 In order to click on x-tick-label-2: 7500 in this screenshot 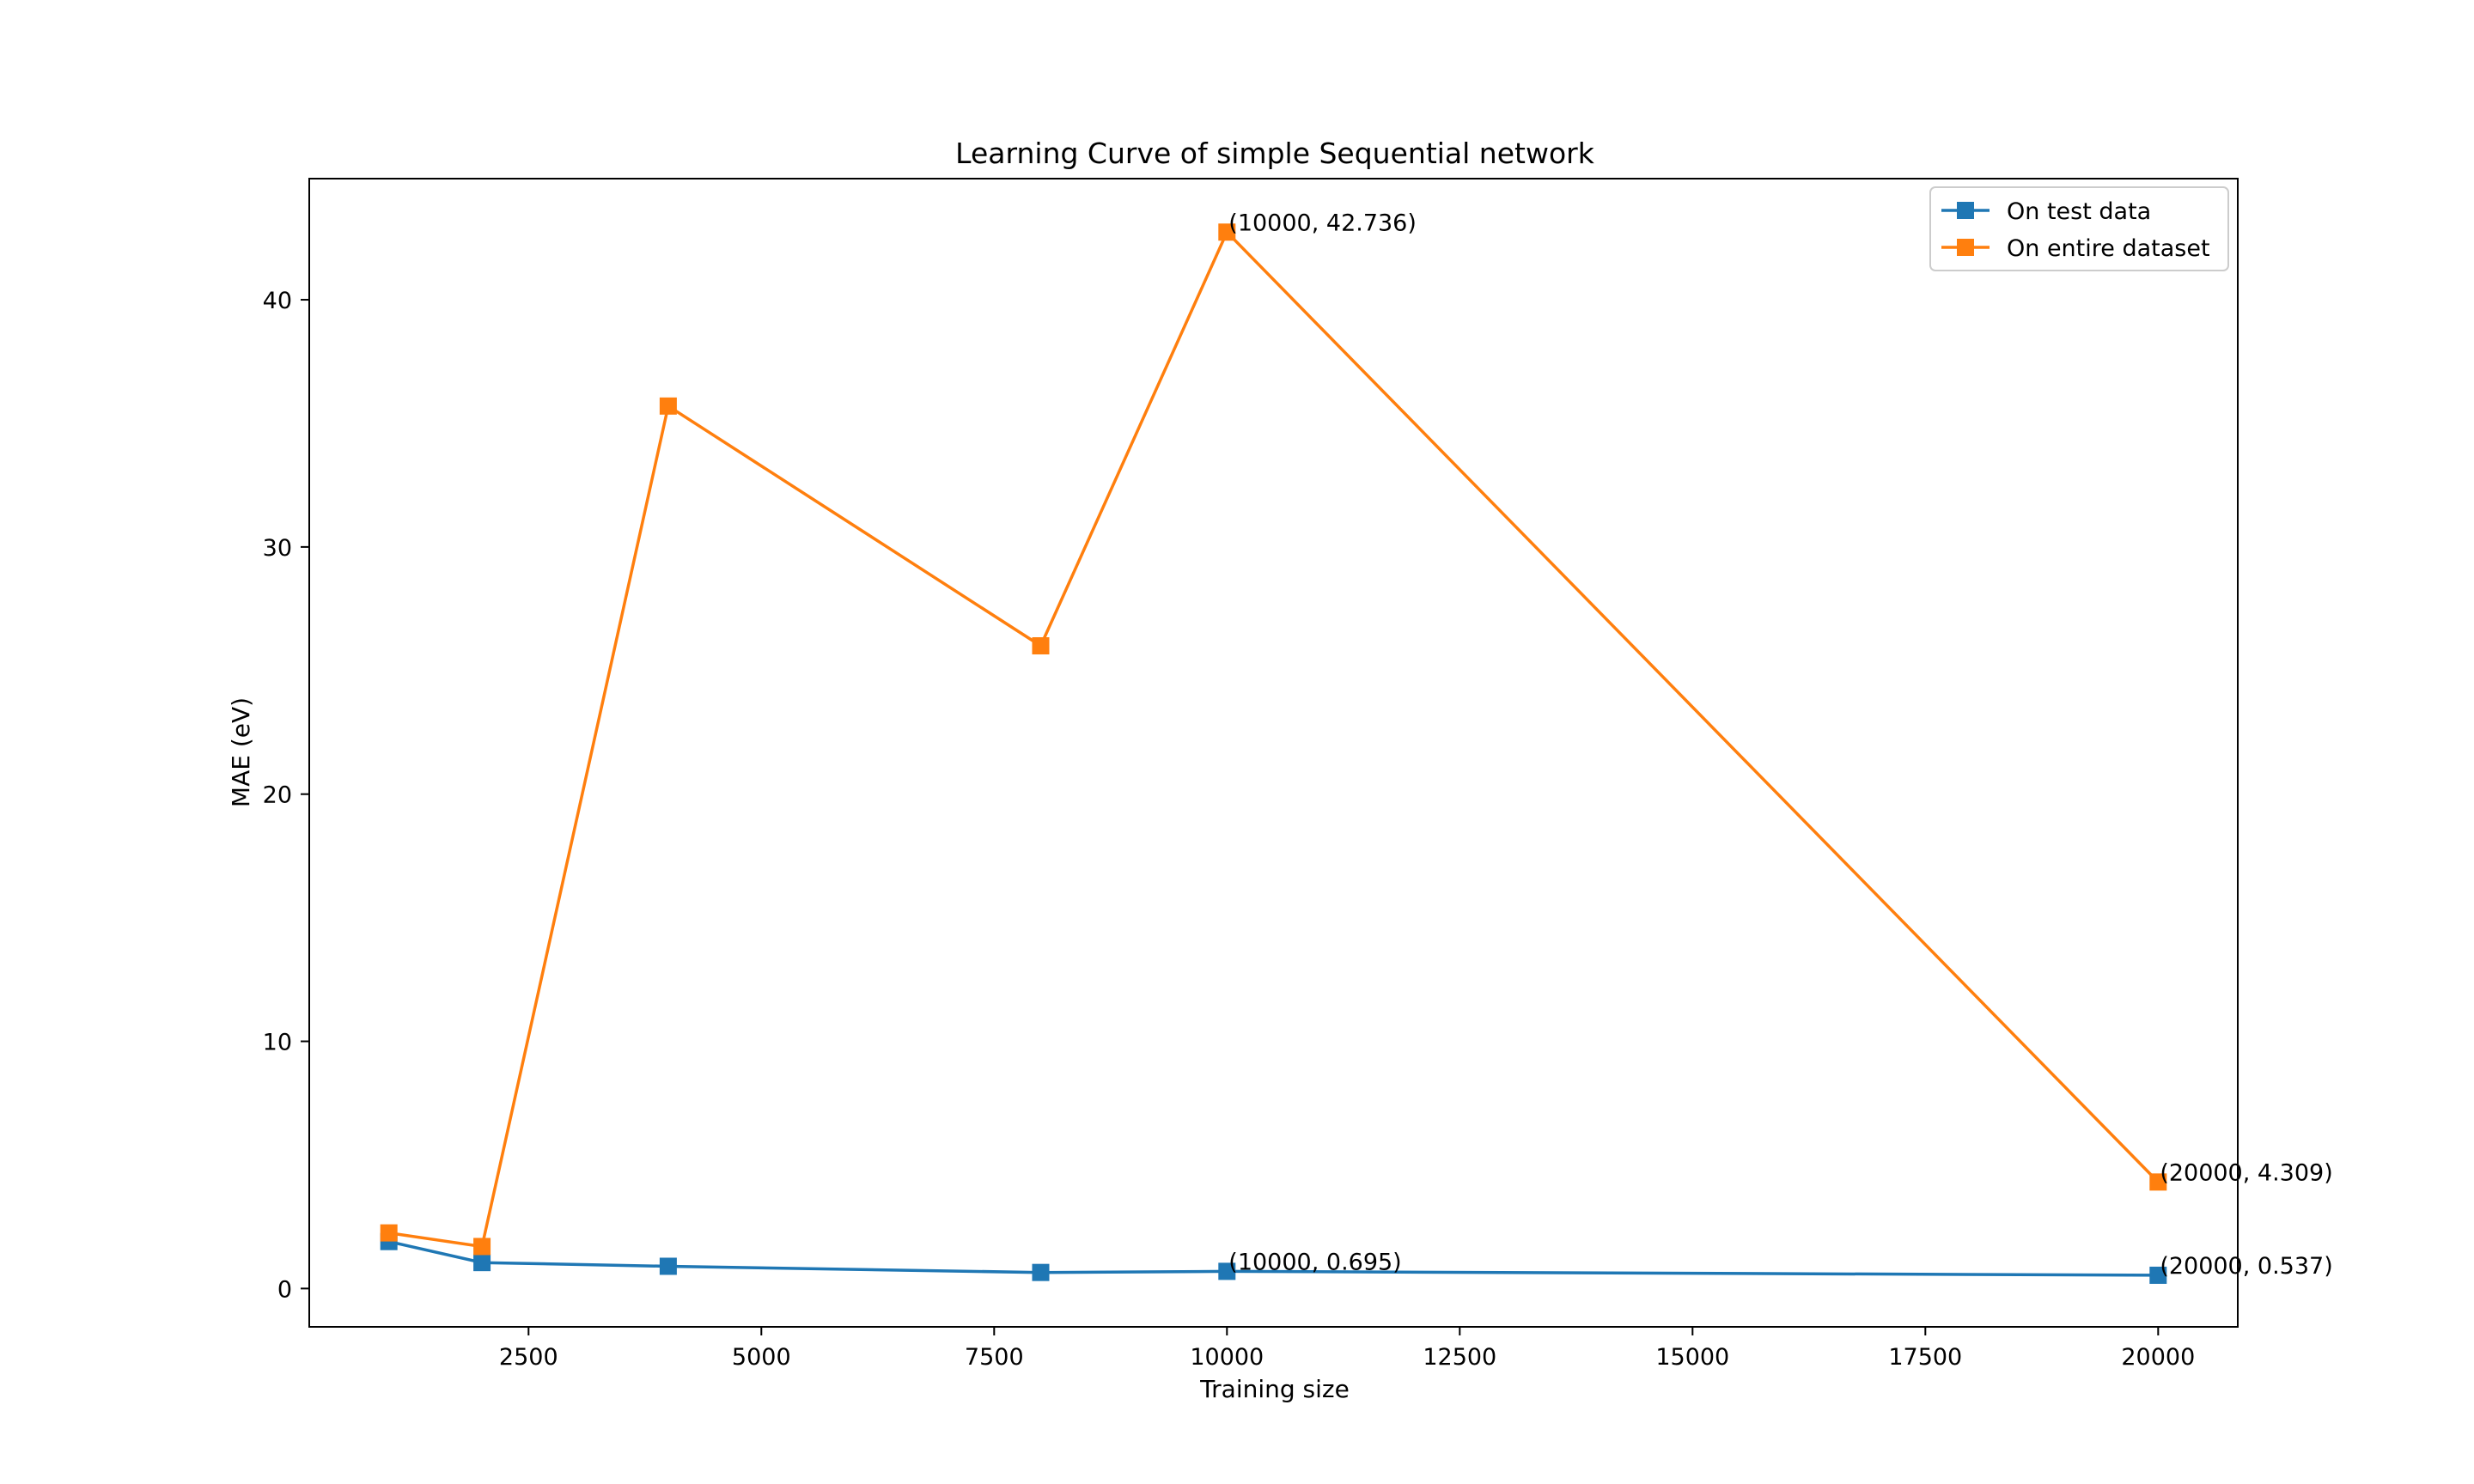, I will do `click(994, 1357)`.